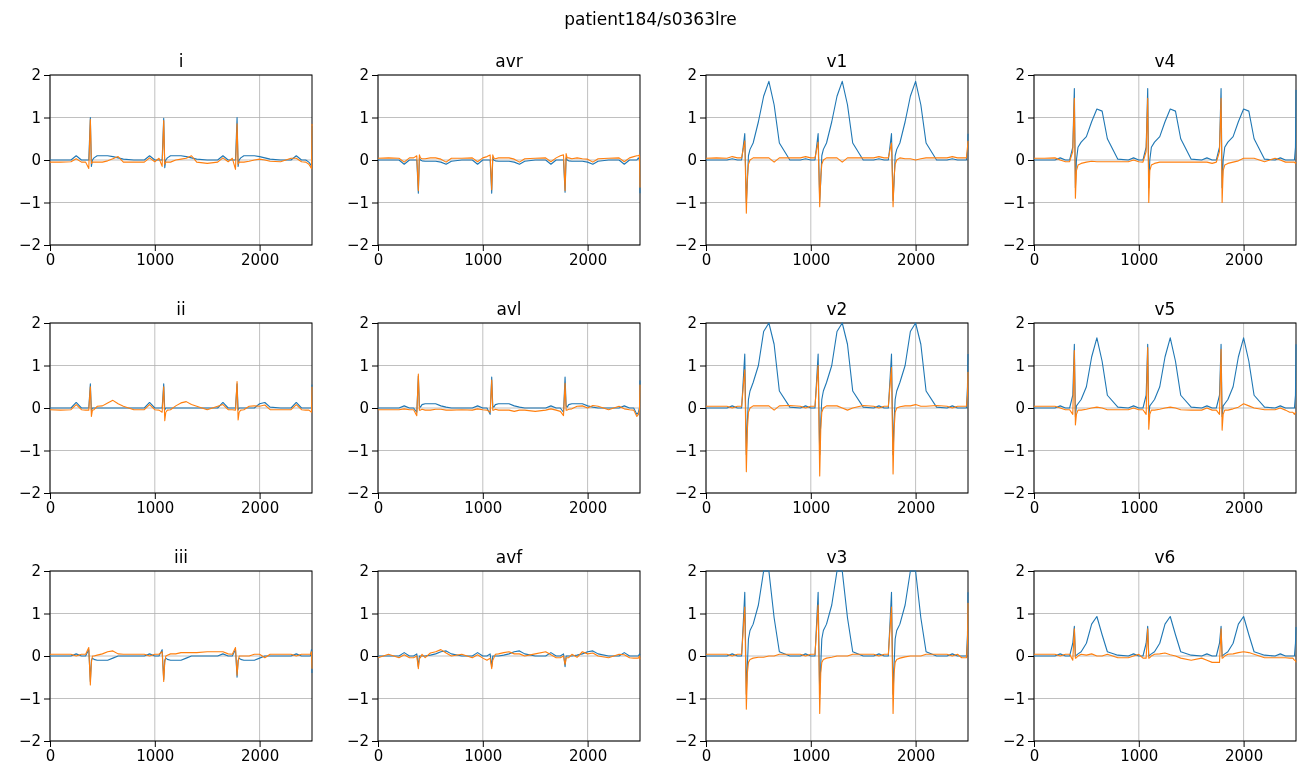 The width and height of the screenshot is (1301, 773). I want to click on chart-title: avr, so click(509, 61).